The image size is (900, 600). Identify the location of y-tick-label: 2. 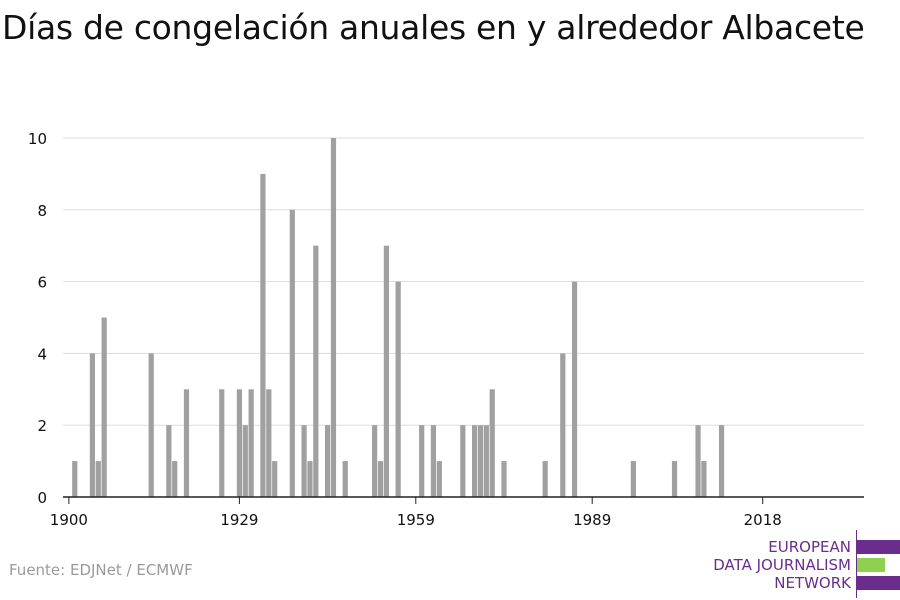
(42, 426).